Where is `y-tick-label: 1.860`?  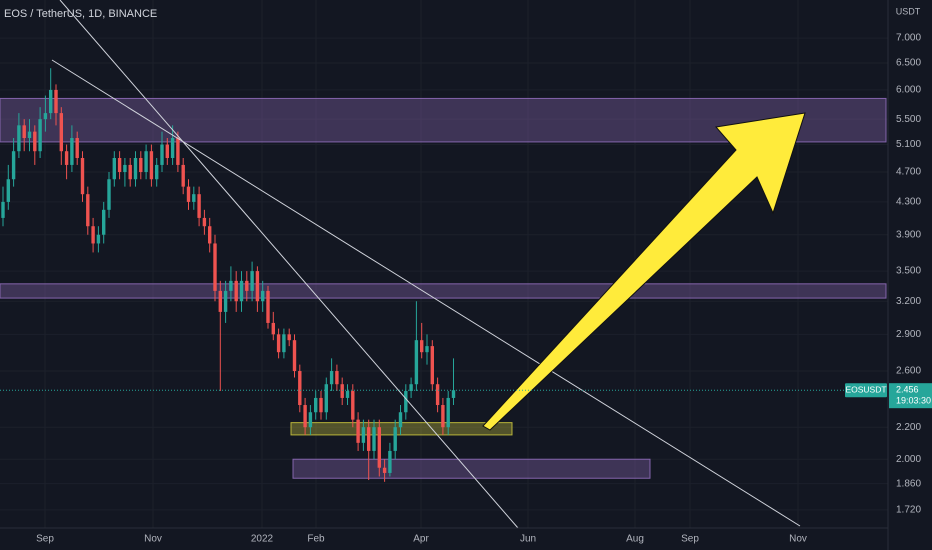
y-tick-label: 1.860 is located at coordinates (908, 483).